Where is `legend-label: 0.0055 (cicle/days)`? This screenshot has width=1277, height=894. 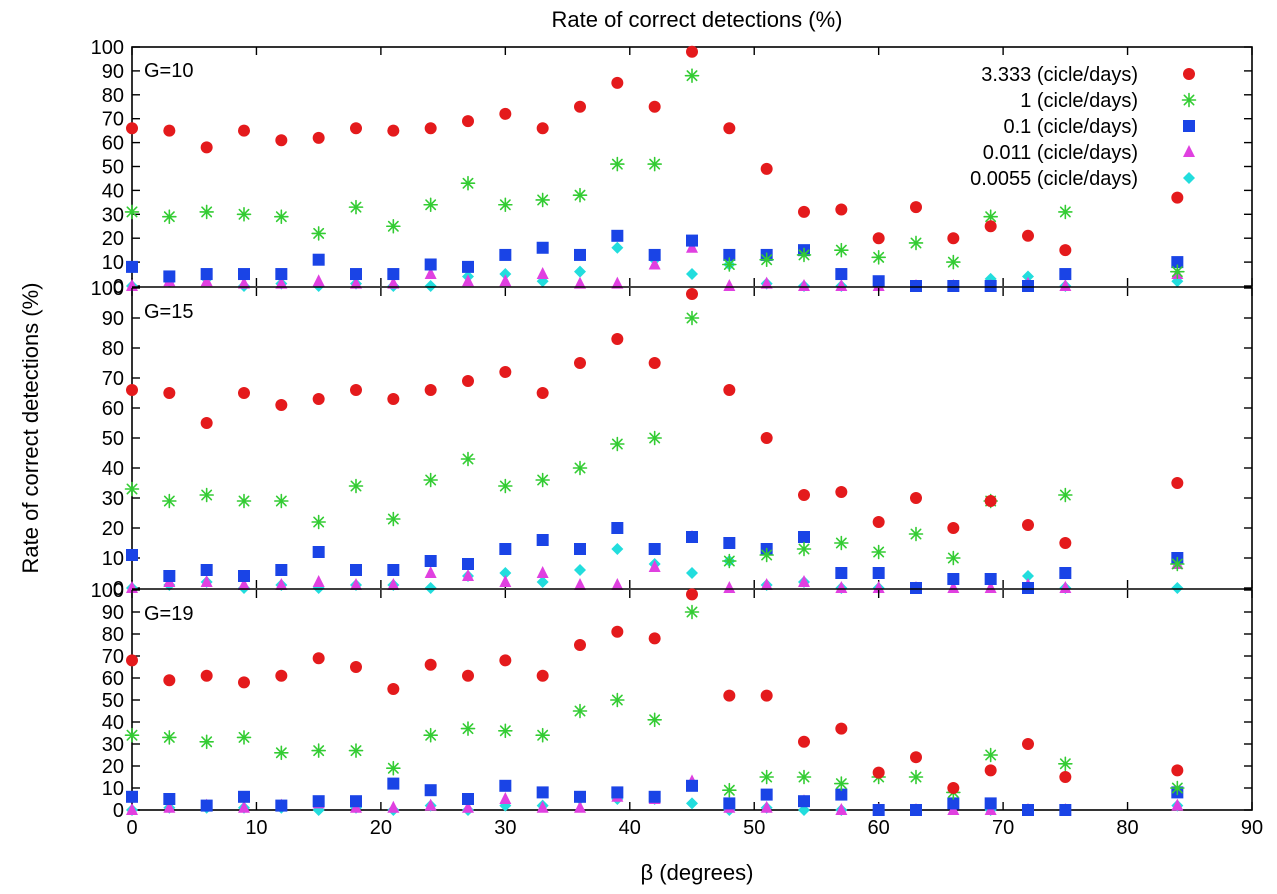
legend-label: 0.0055 (cicle/days) is located at coordinates (1054, 179).